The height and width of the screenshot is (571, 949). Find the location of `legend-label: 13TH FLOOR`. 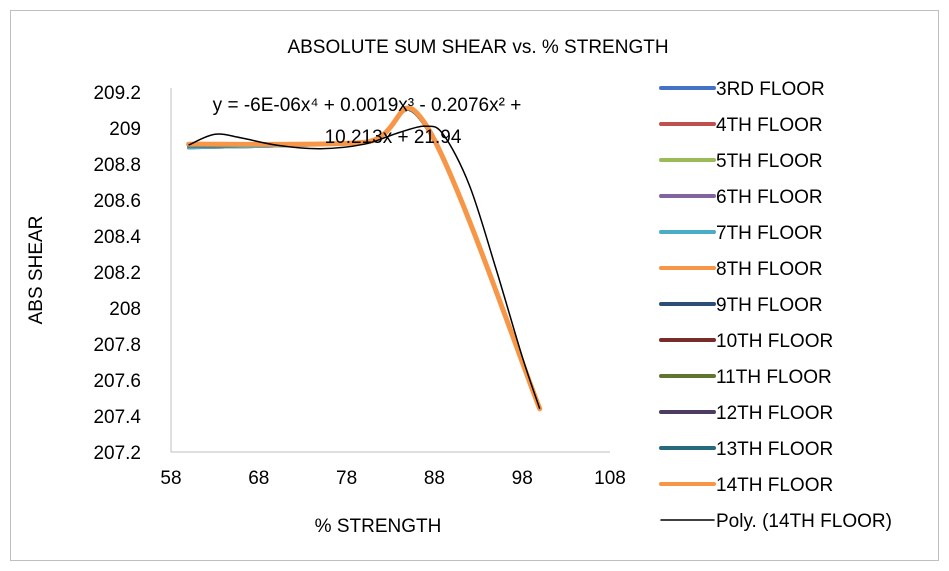

legend-label: 13TH FLOOR is located at coordinates (774, 449).